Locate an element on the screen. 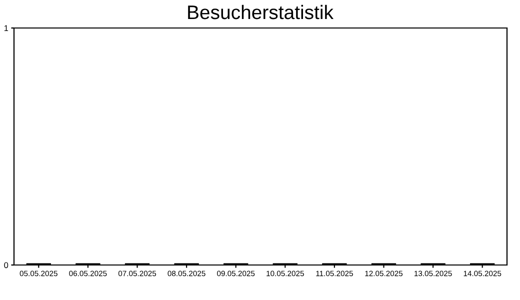 The image size is (520, 300). chart-title: Besucherstatistik is located at coordinates (261, 12).